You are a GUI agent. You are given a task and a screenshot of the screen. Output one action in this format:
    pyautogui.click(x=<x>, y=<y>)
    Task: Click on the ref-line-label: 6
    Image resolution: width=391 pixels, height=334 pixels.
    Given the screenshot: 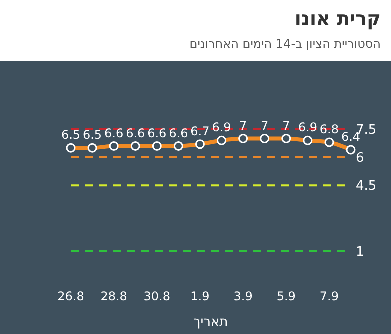 What is the action you would take?
    pyautogui.click(x=360, y=158)
    